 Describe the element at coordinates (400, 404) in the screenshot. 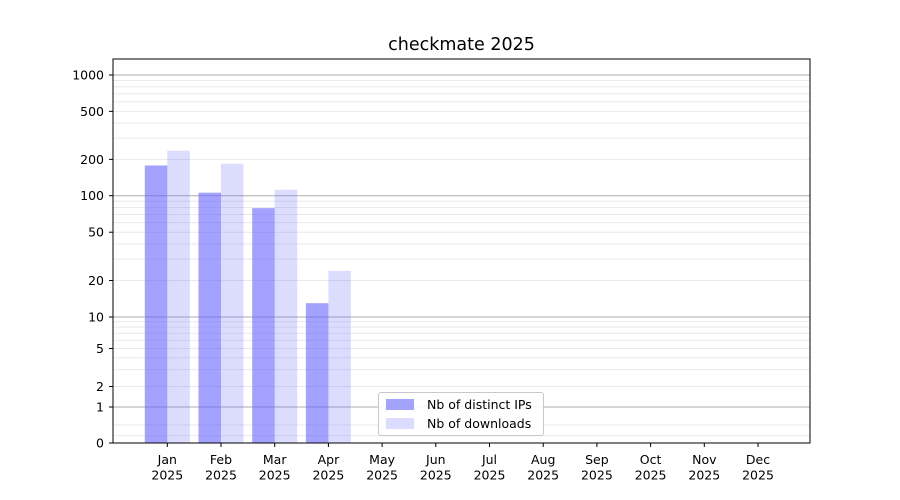

I see `legend-swatch-distinct-ips` at that location.